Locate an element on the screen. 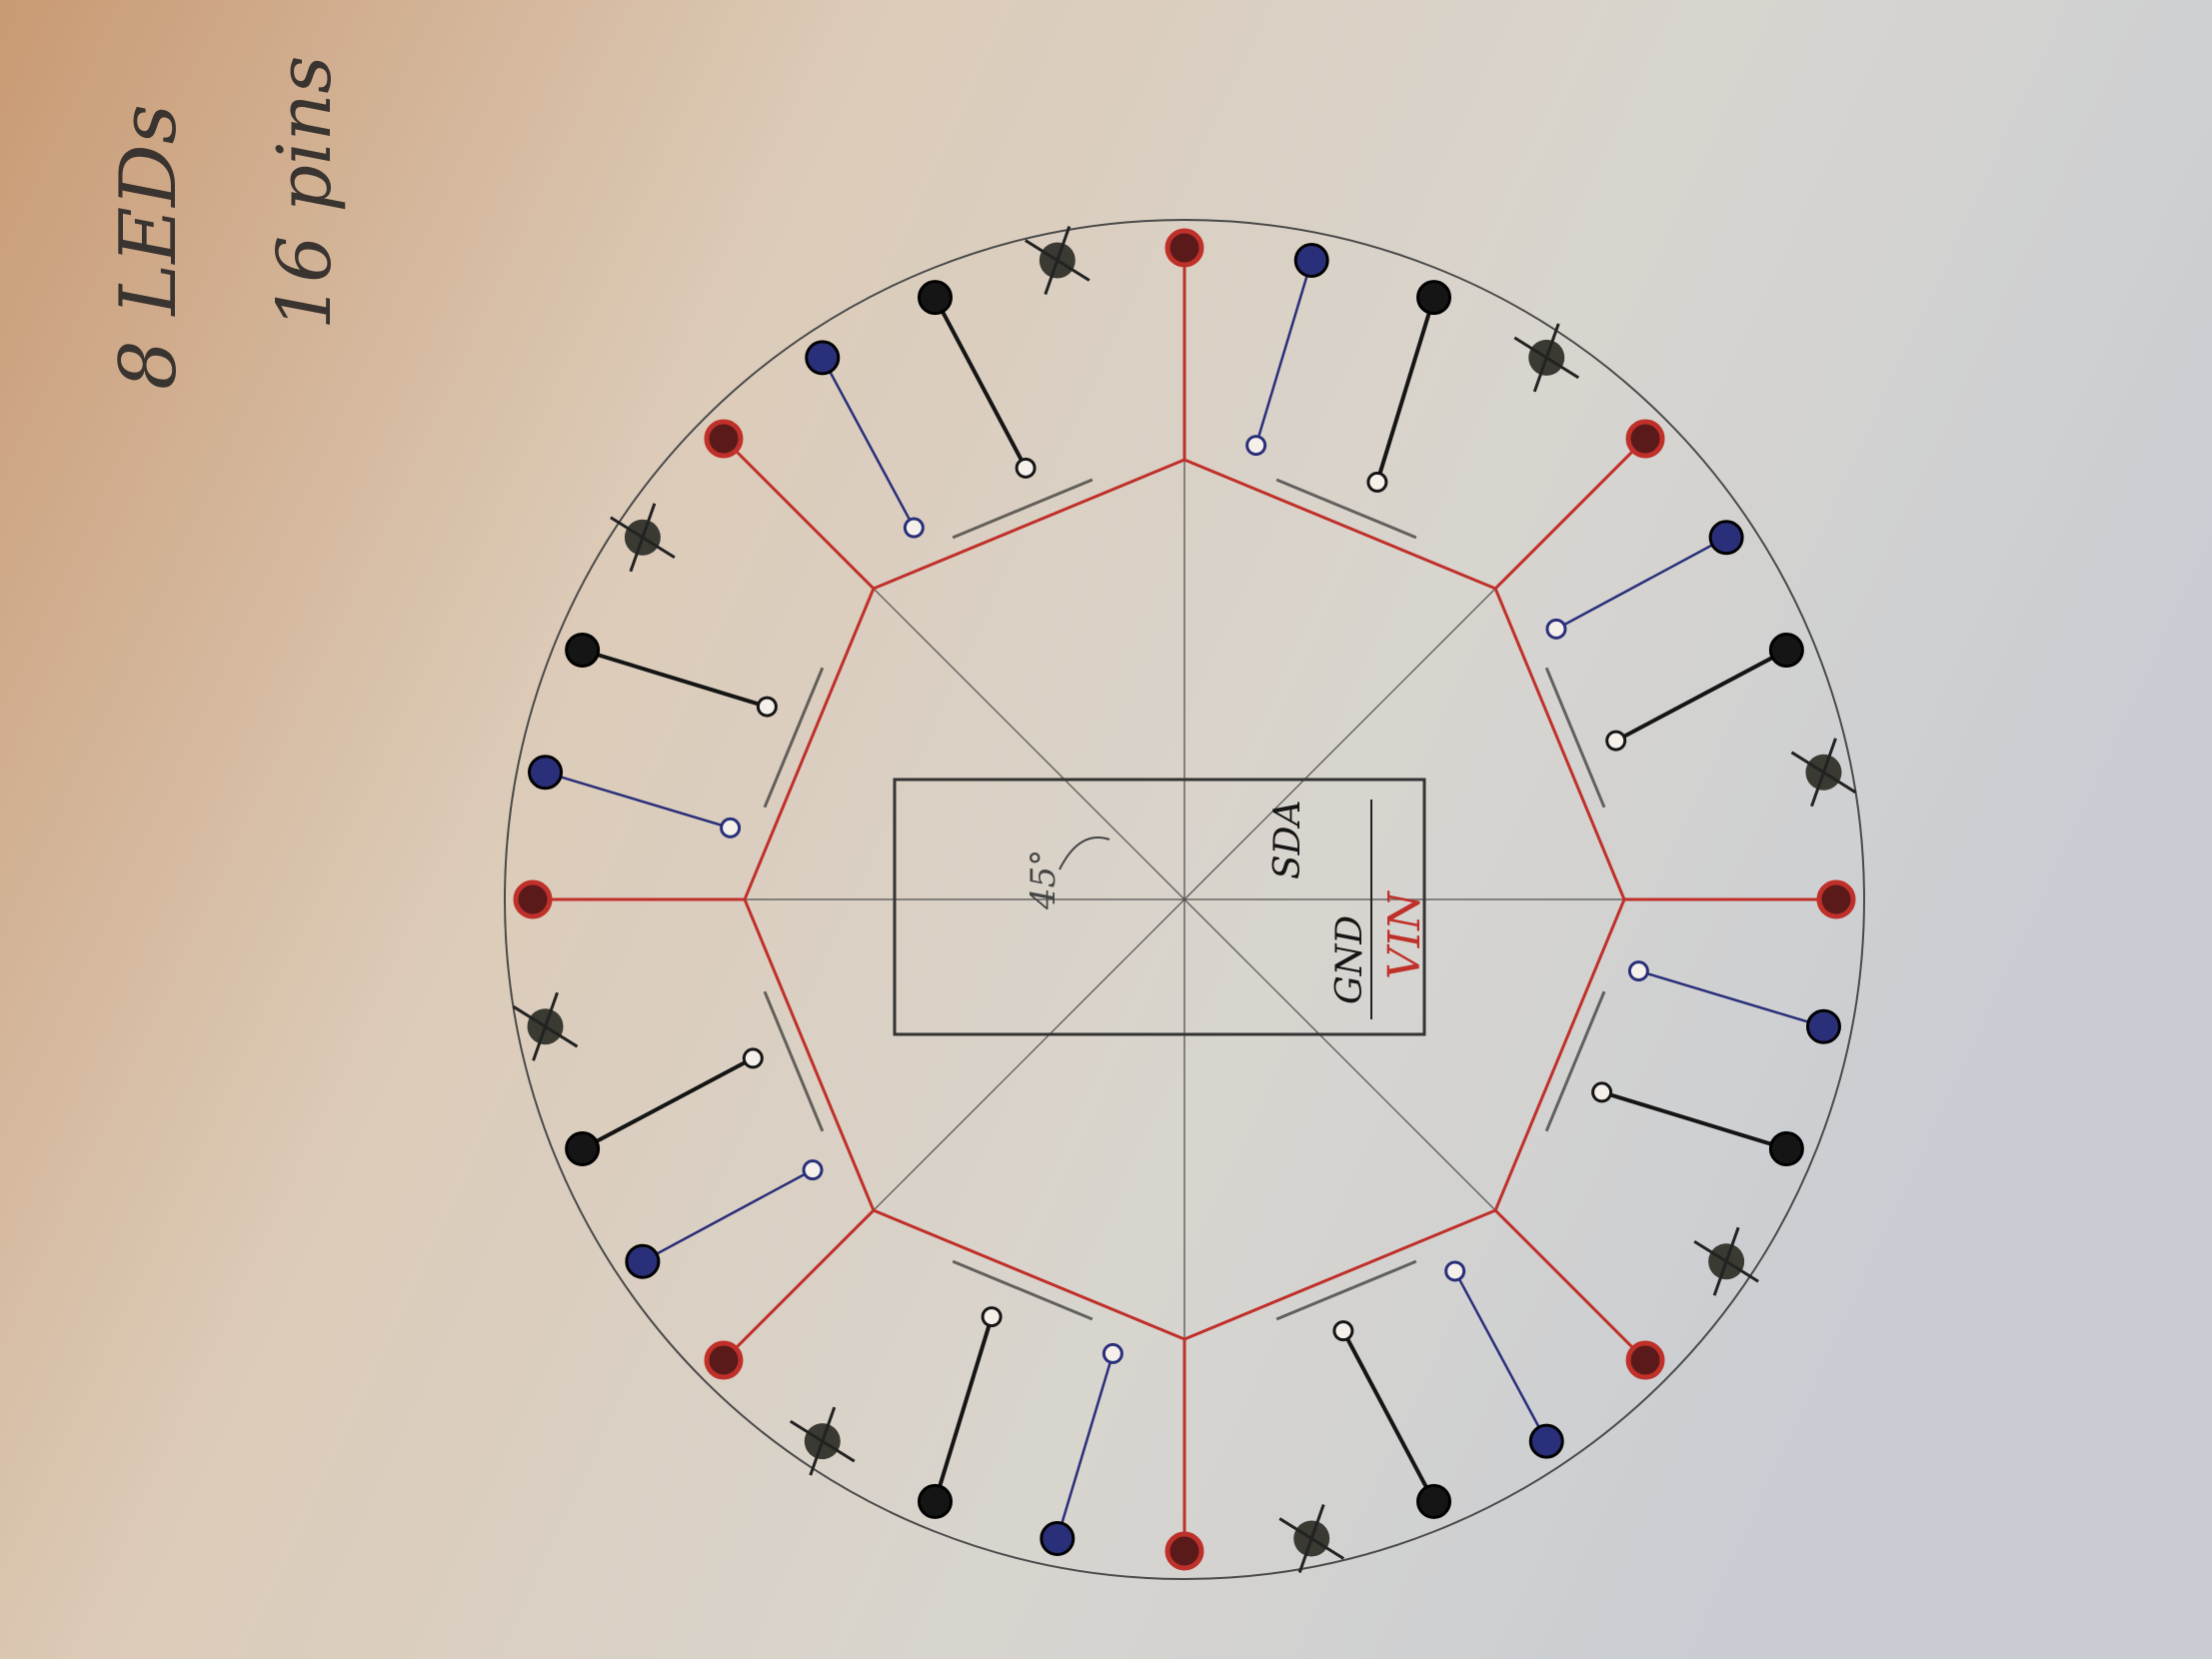 The image size is (2212, 1659). handwritten-notes: 8 LEDs 16 pins is located at coordinates (226, 223).